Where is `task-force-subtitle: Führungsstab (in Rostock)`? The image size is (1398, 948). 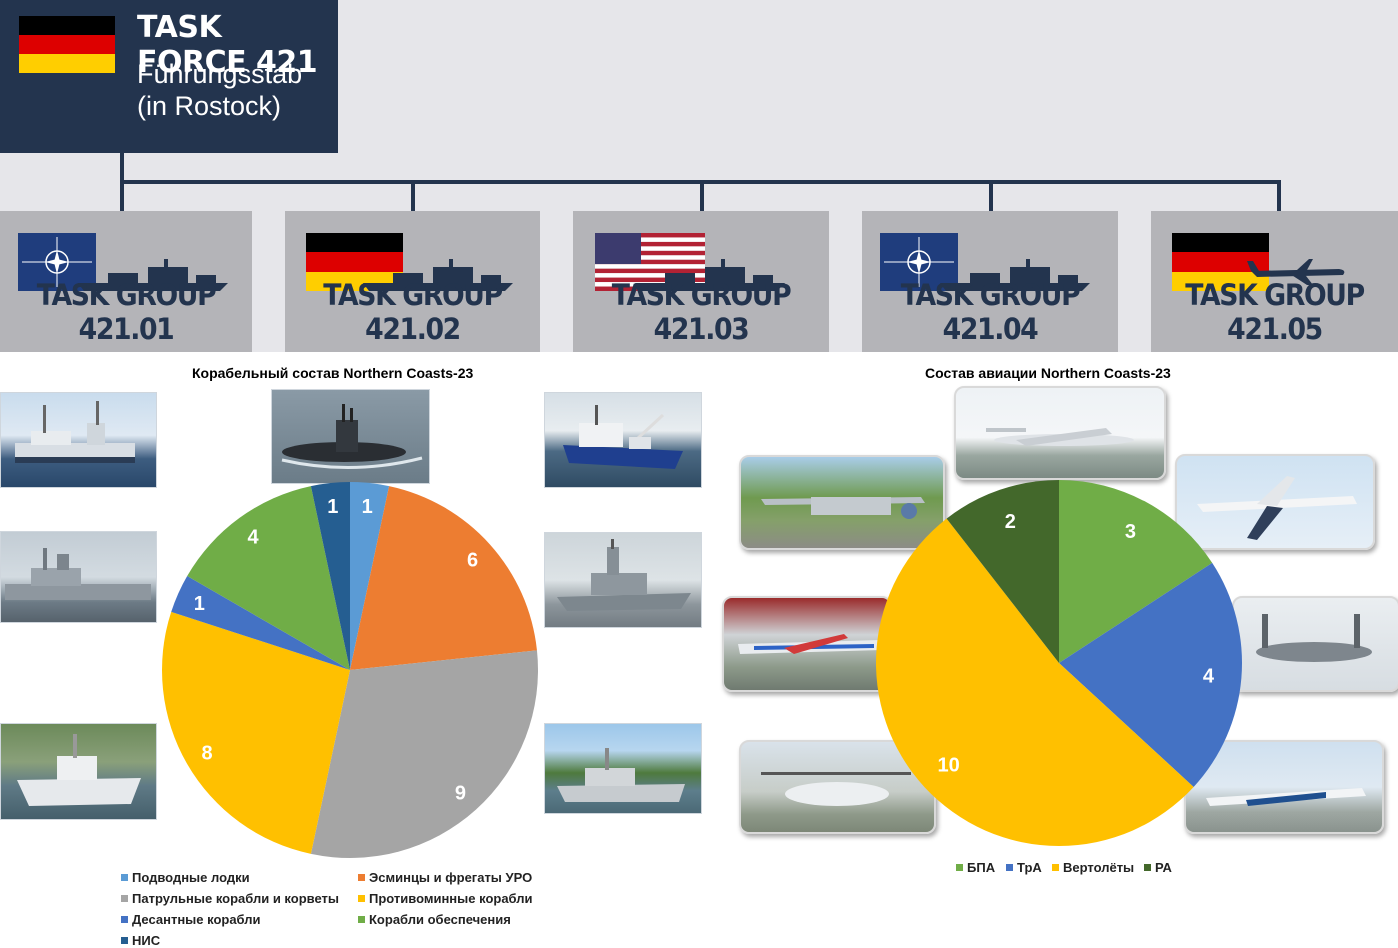
task-force-subtitle: Führungsstab (in Rostock) is located at coordinates (219, 90).